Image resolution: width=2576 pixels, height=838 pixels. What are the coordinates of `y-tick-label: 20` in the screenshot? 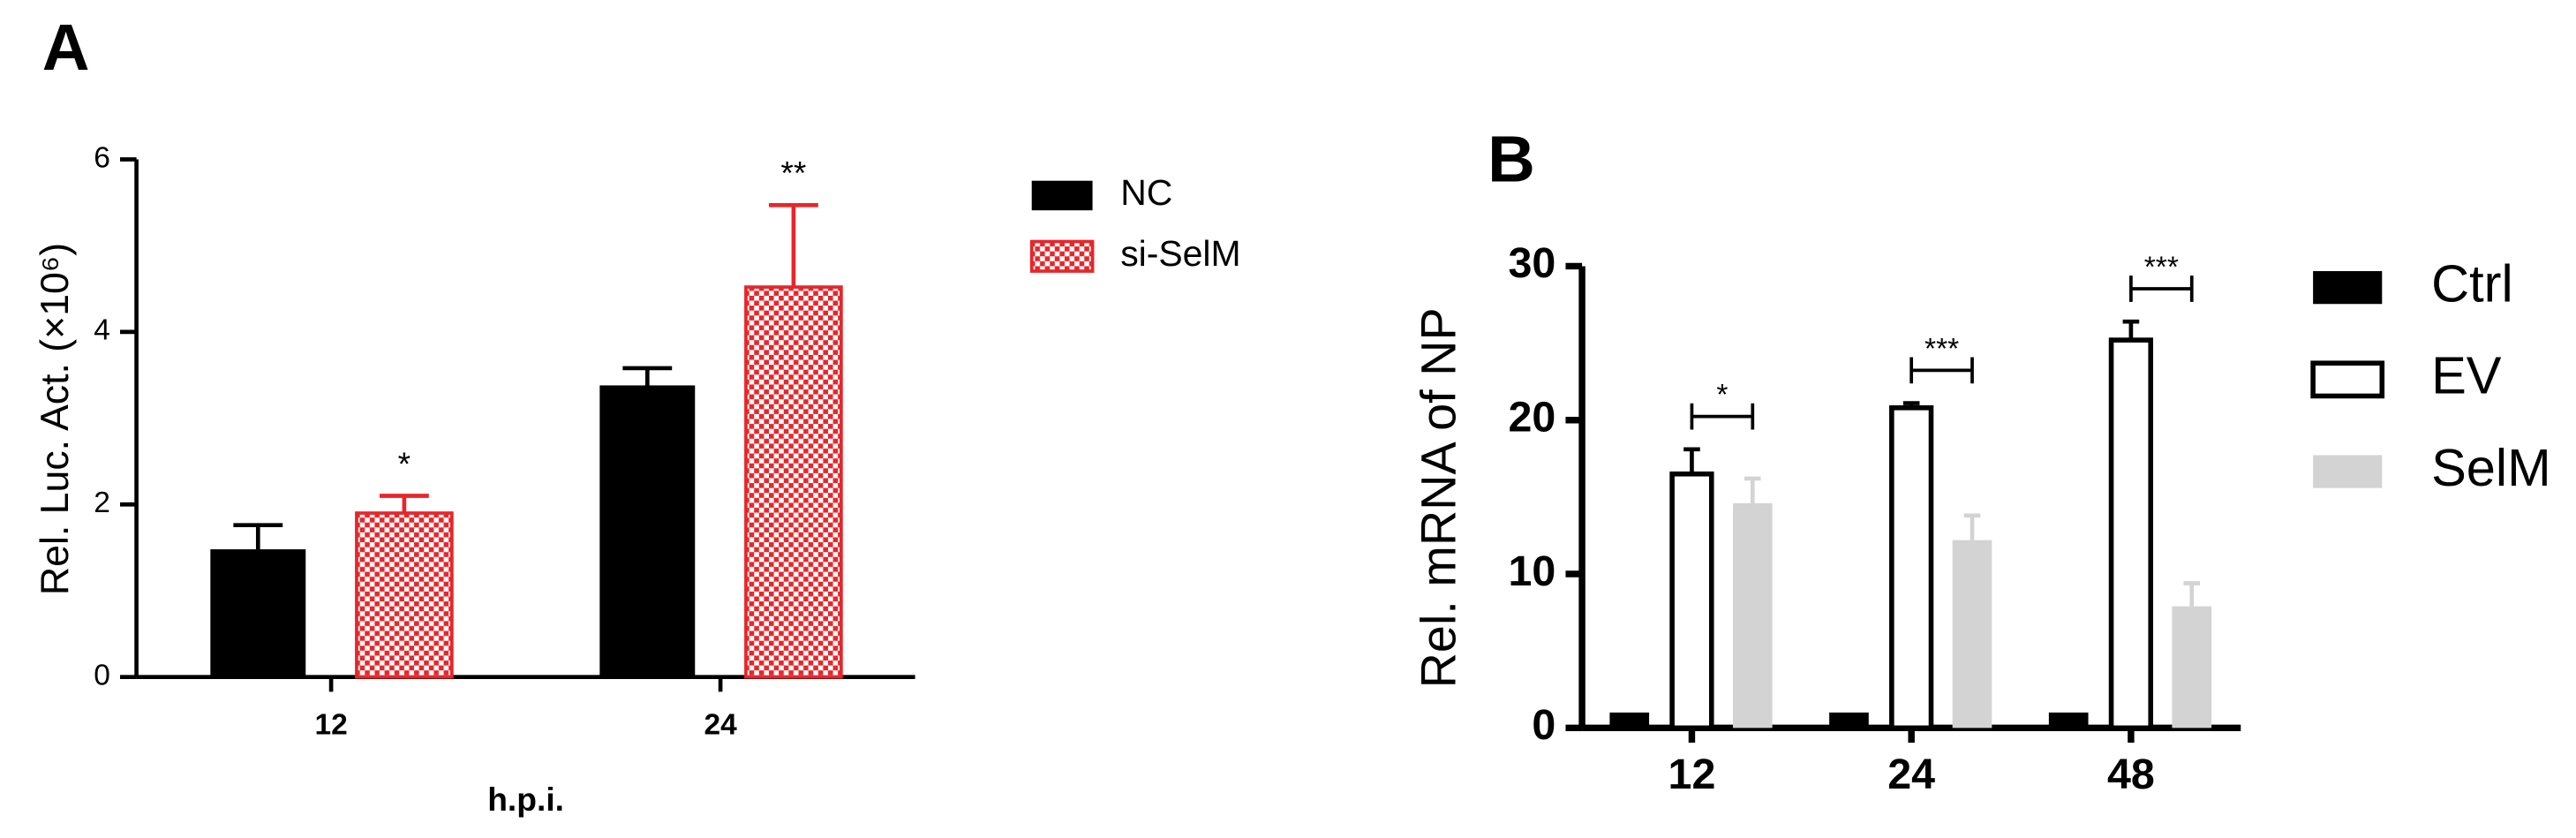 It's located at (1532, 418).